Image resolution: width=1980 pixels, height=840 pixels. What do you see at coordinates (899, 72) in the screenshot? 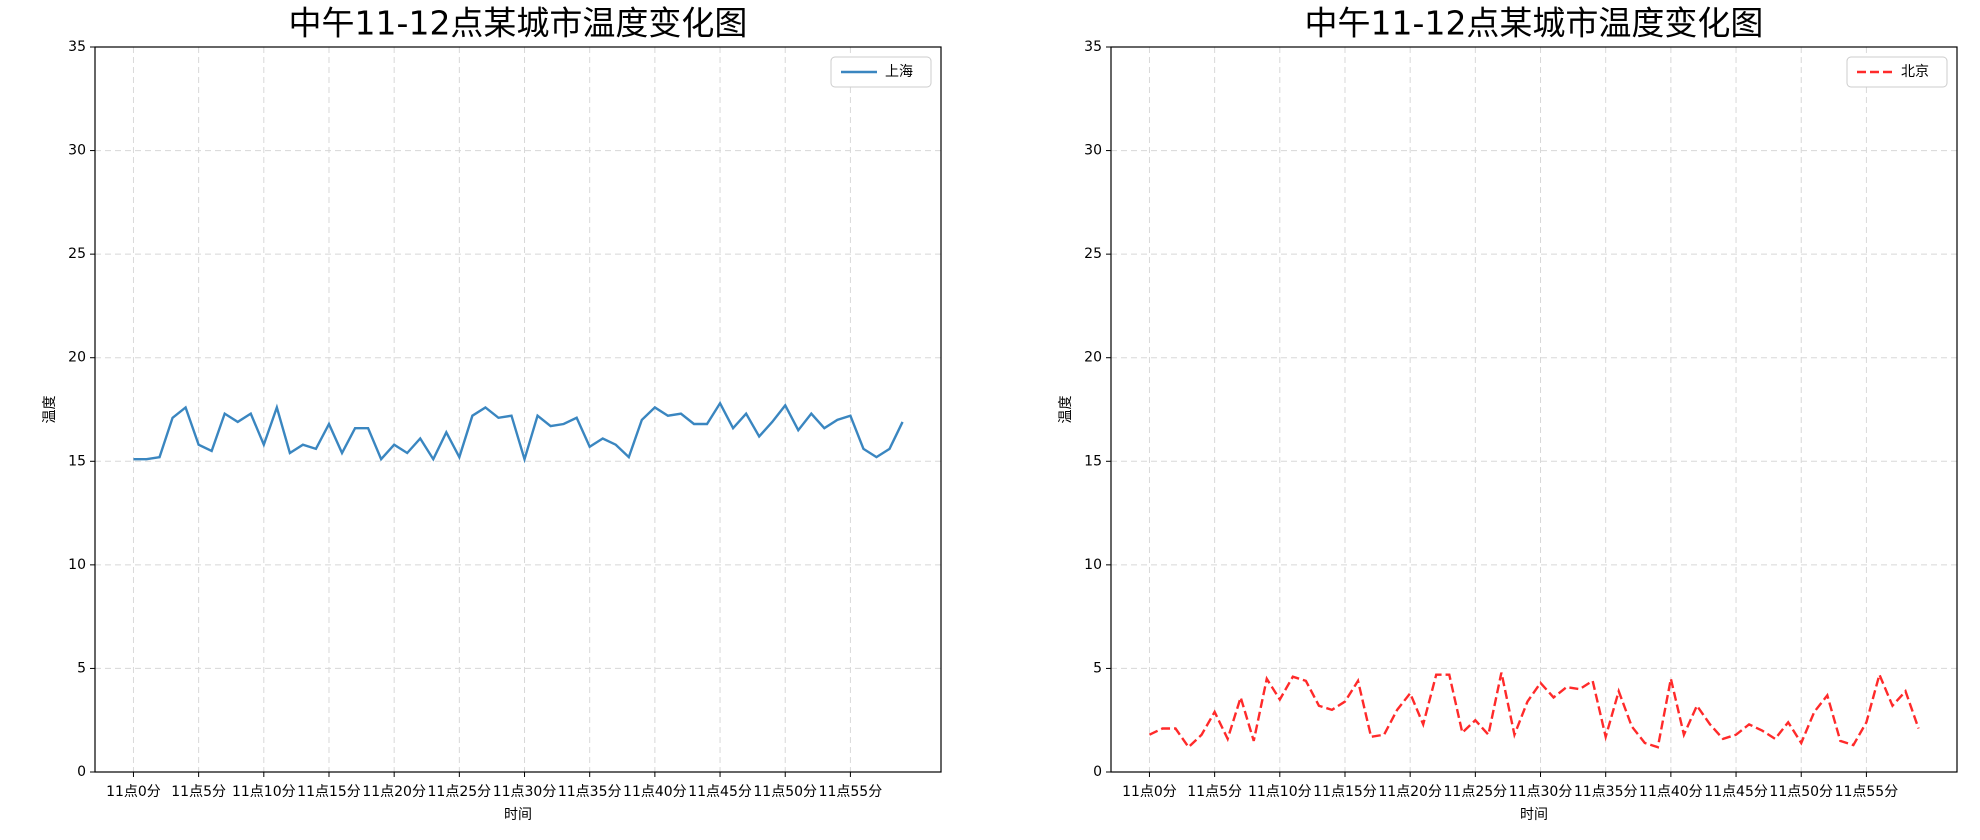
I see `legend-label: 上海` at bounding box center [899, 72].